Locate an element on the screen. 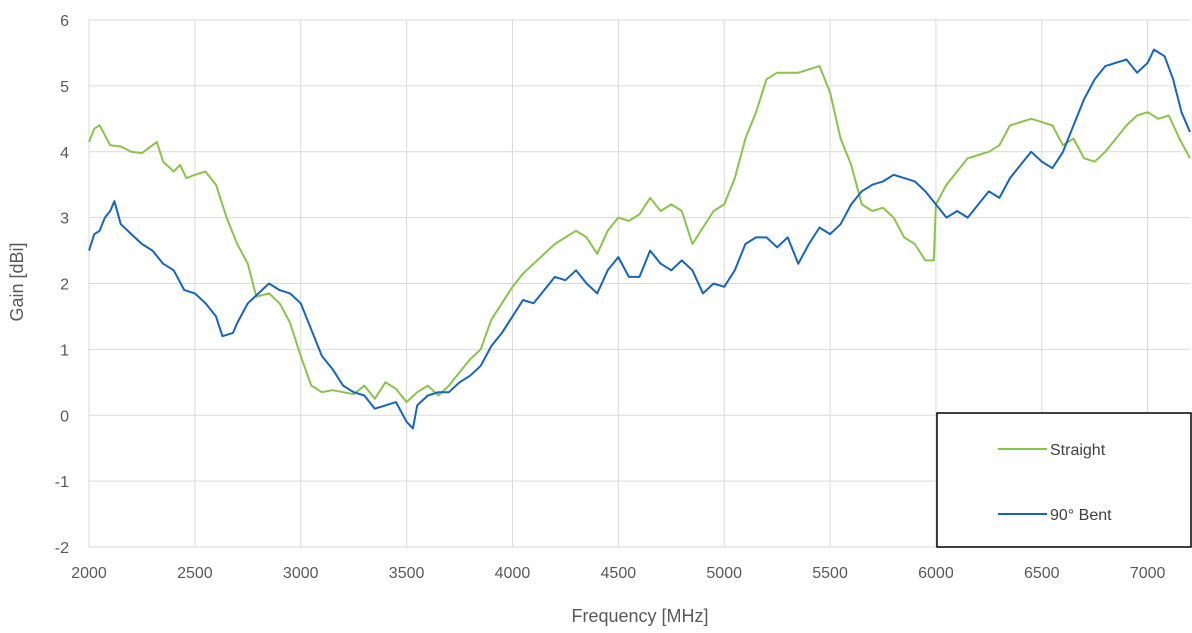 This screenshot has width=1192, height=633. y-tick-label: 2 is located at coordinates (64, 285).